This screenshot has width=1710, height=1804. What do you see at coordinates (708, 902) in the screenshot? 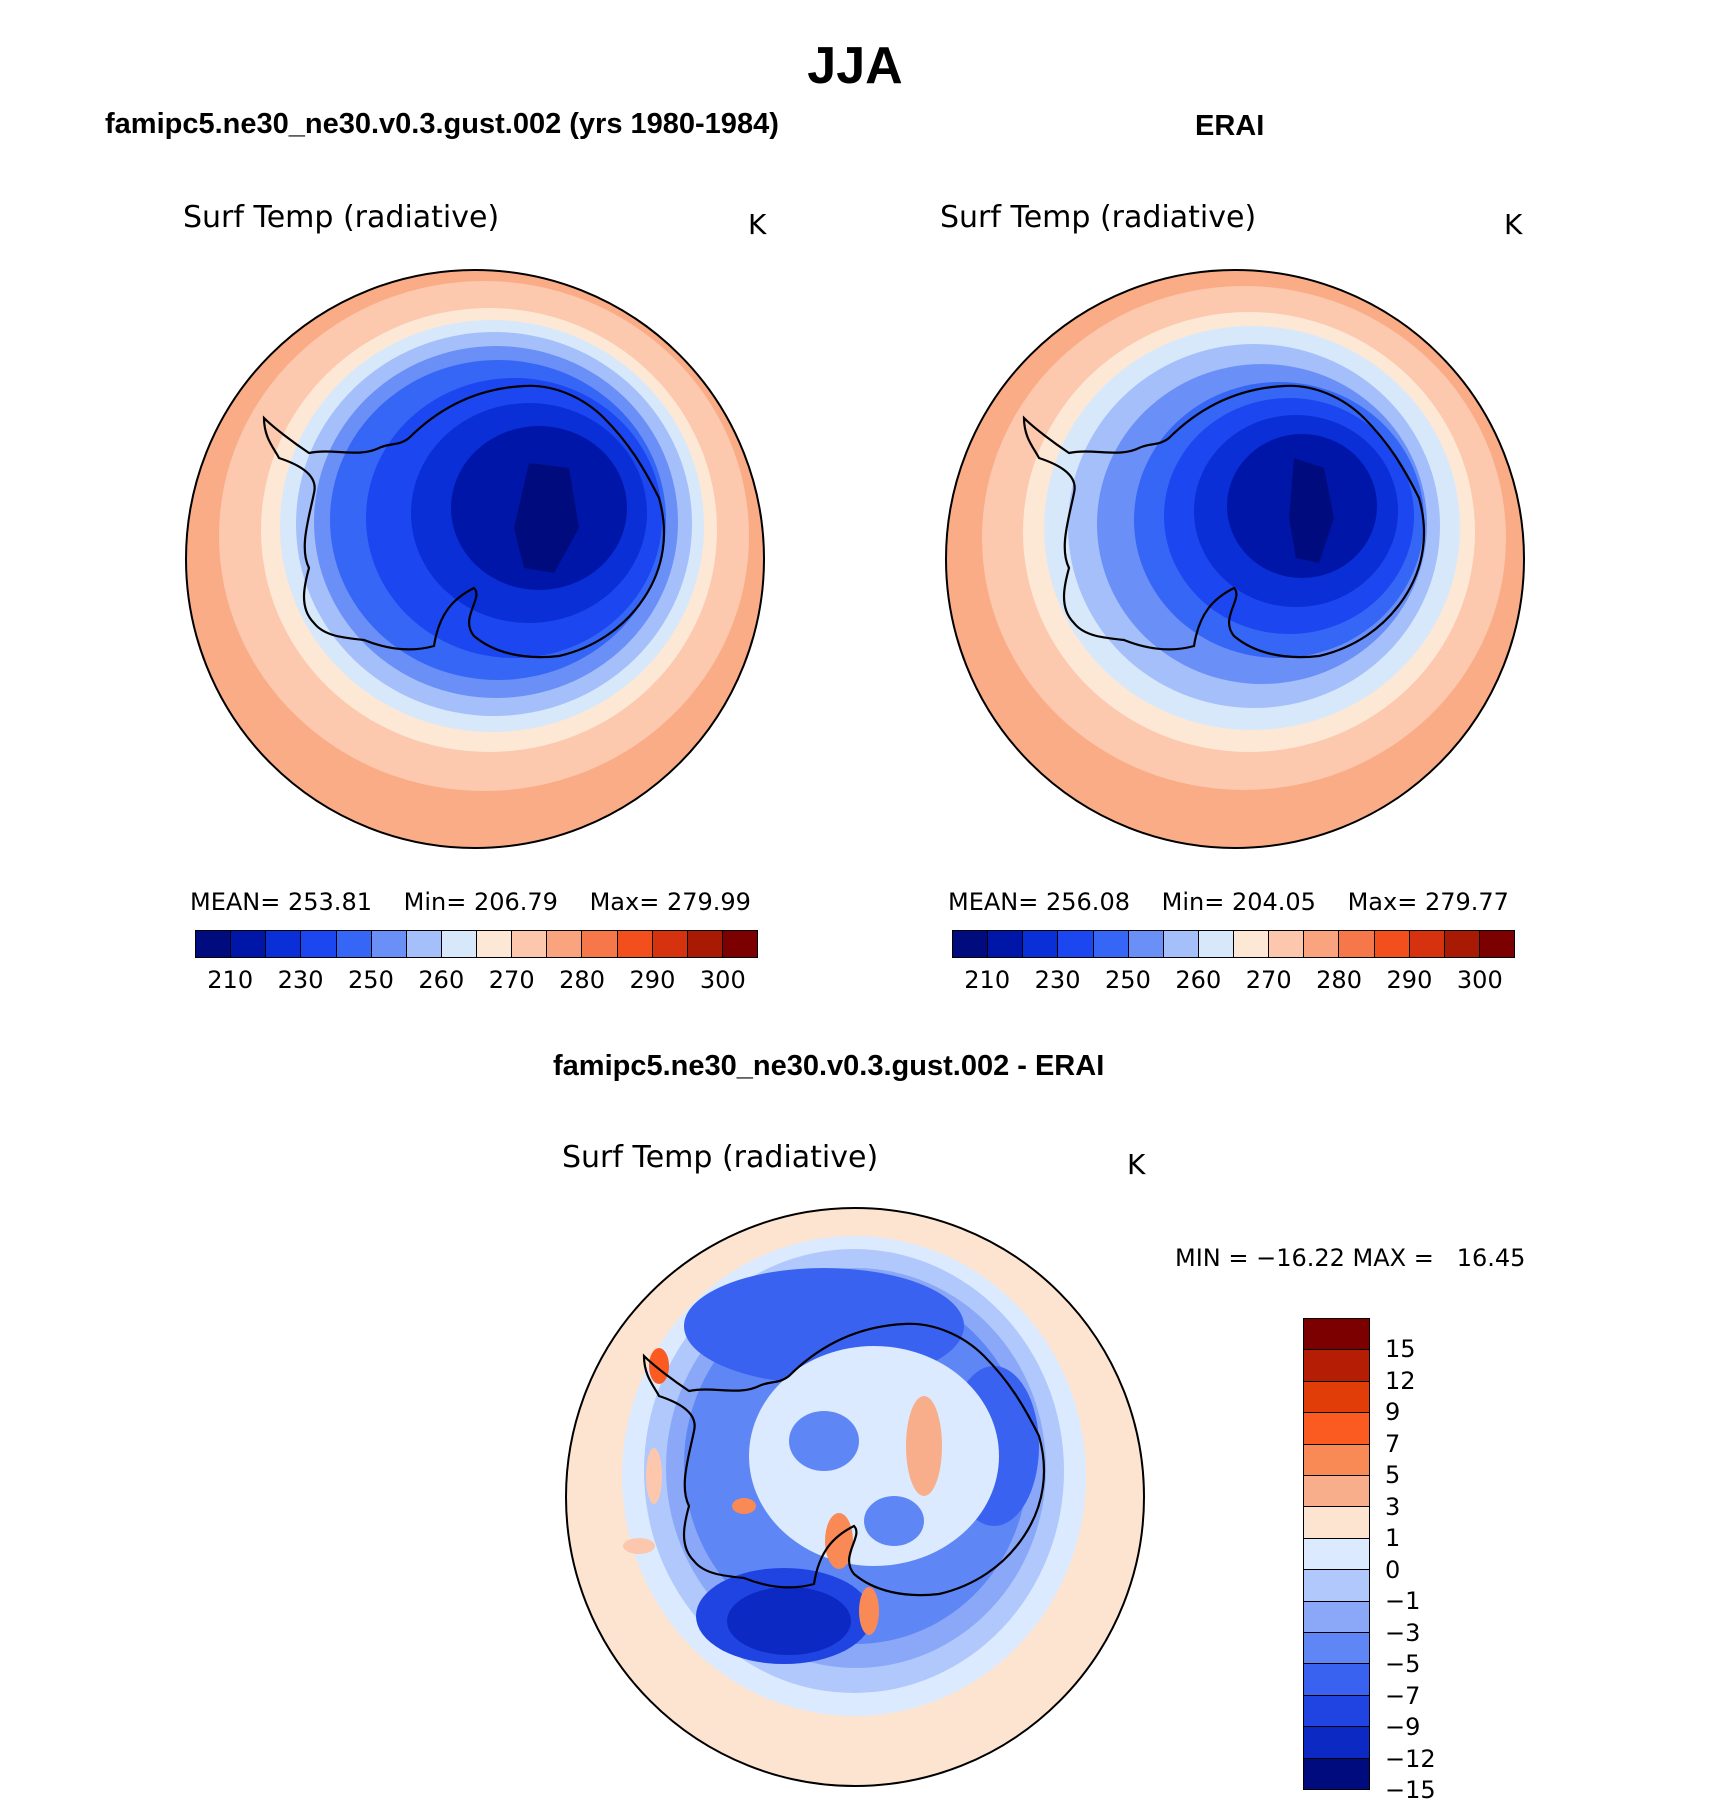
I see `max-value: 279.99` at bounding box center [708, 902].